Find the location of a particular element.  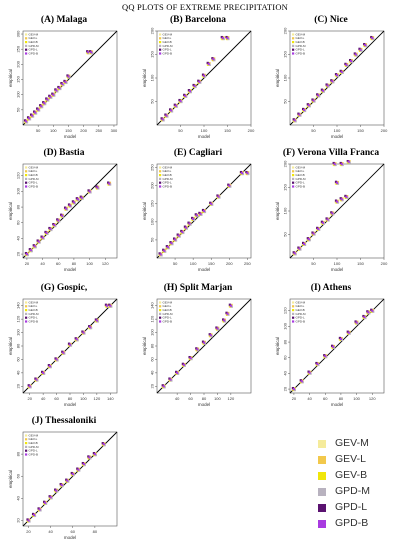

mini-legend-label: GEV-L is located at coordinates (33, 171).